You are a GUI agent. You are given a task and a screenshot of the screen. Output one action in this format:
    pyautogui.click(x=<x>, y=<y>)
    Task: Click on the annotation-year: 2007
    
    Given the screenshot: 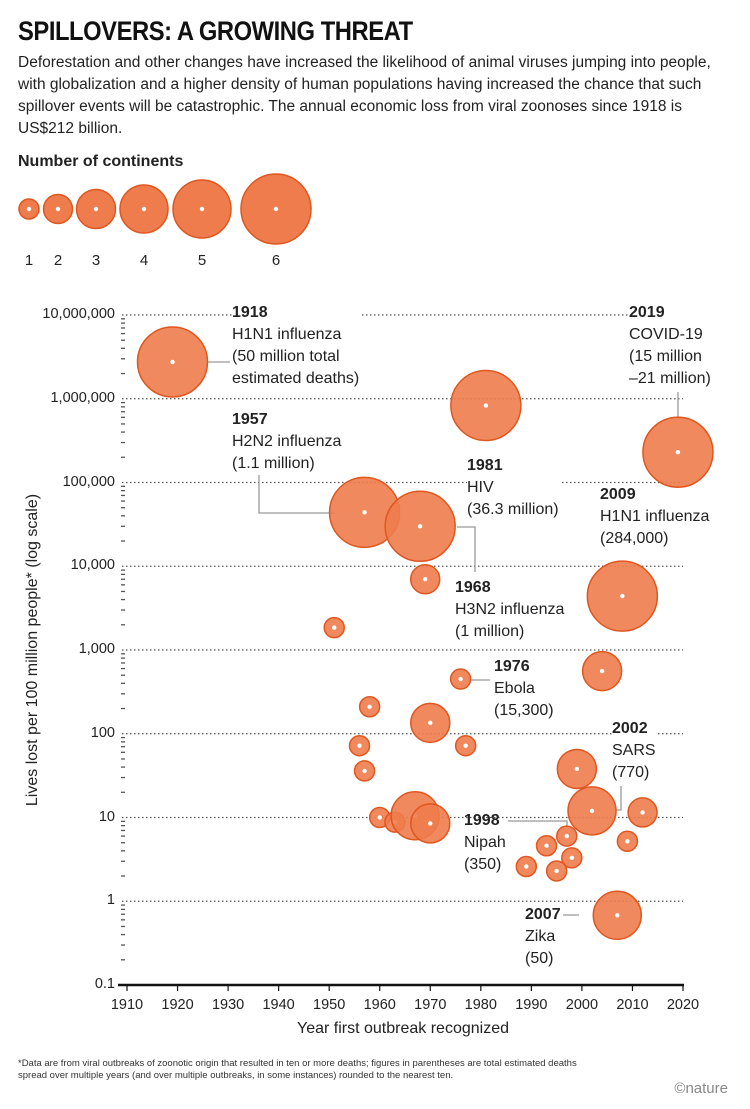 What is the action you would take?
    pyautogui.click(x=543, y=914)
    